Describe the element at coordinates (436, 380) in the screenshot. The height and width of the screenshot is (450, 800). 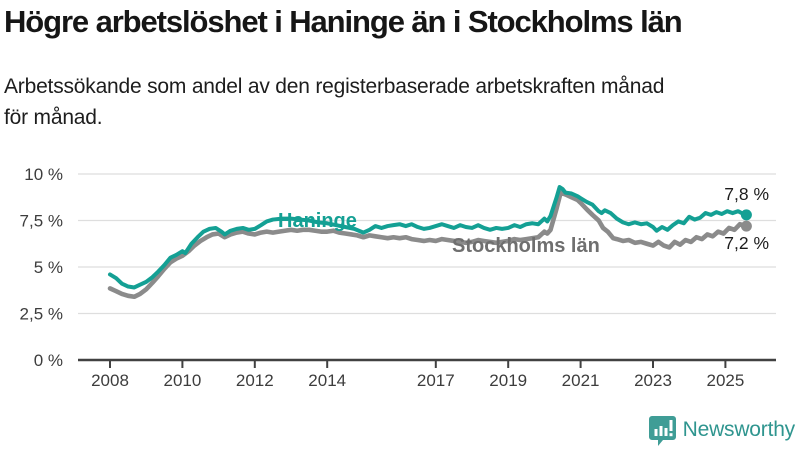
I see `x-axis-tick-label: 2017` at that location.